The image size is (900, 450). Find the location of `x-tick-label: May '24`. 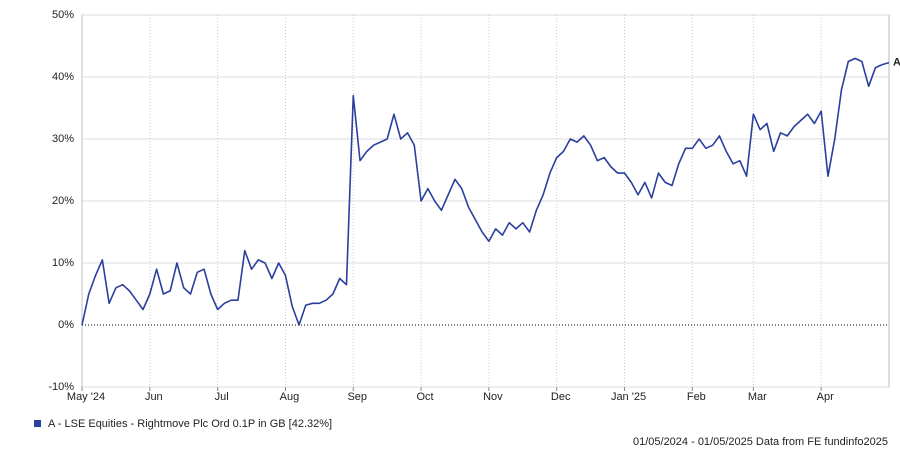

x-tick-label: May '24 is located at coordinates (86, 397).